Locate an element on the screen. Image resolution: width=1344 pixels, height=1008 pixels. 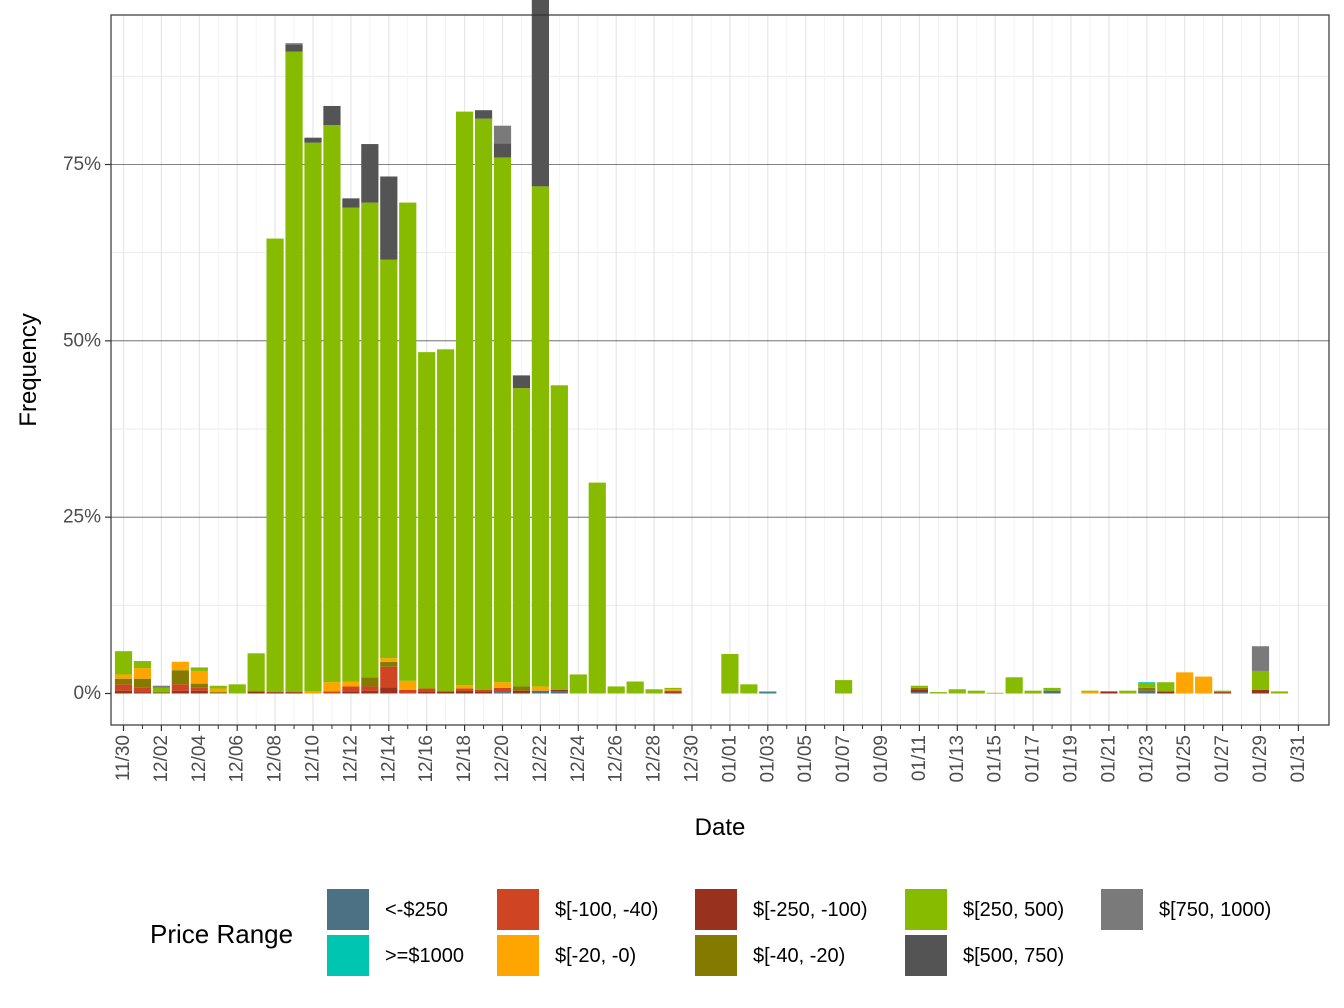
x-tick-label: 12/28 is located at coordinates (654, 759).